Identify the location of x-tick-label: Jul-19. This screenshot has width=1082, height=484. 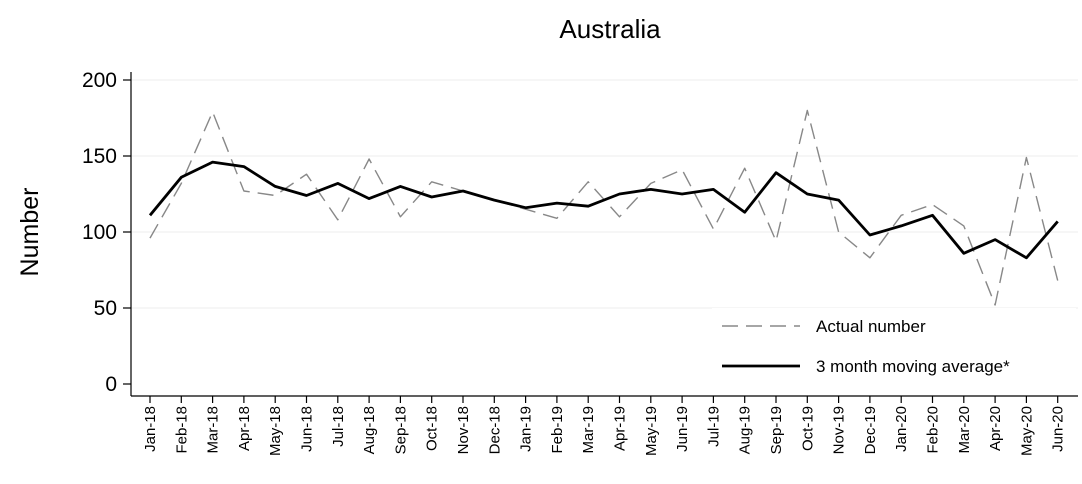
(713, 426).